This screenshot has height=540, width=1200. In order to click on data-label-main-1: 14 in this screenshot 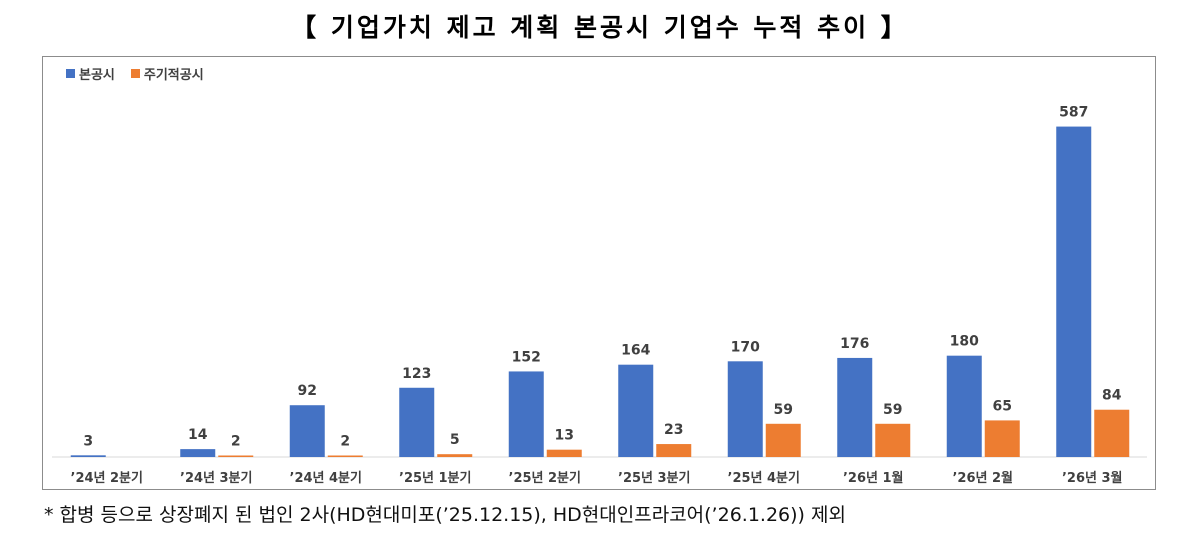, I will do `click(198, 435)`.